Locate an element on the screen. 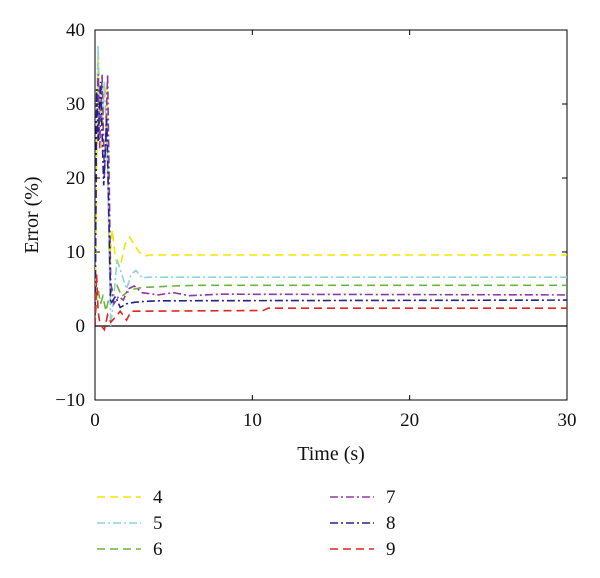 The height and width of the screenshot is (578, 600). x-tick-label: 10 is located at coordinates (252, 420).